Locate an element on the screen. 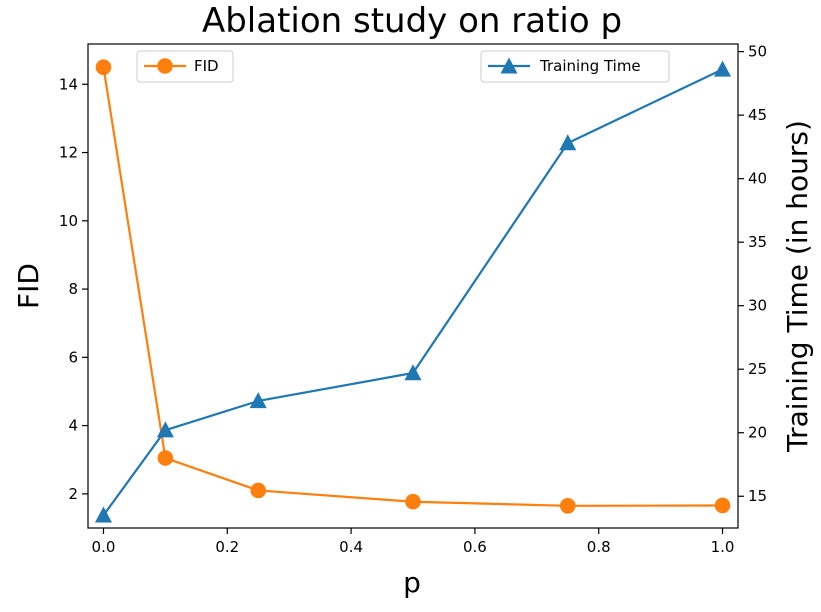 The width and height of the screenshot is (821, 612). y-right-tick-label: 35 is located at coordinates (757, 242).